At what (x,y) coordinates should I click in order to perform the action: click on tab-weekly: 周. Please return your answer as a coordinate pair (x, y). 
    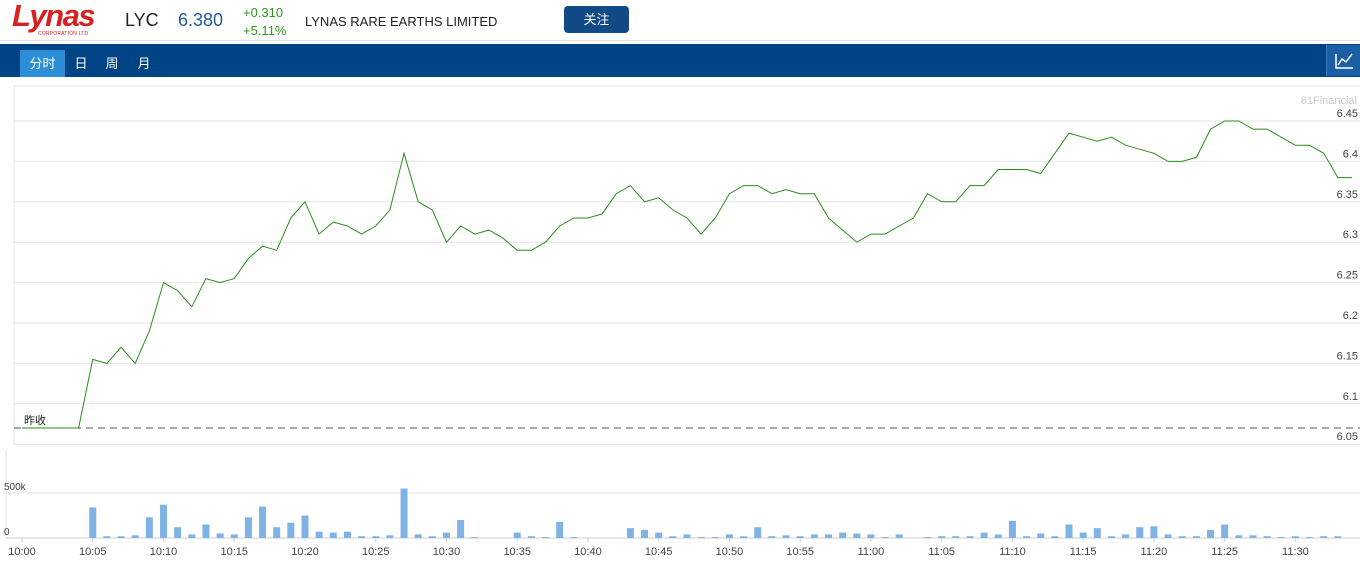
    Looking at the image, I should click on (112, 63).